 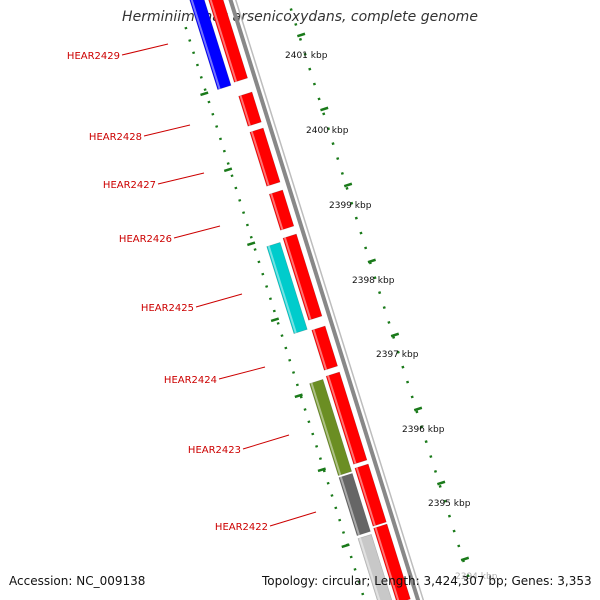 What do you see at coordinates (350, 206) in the screenshot?
I see `scale-label: 2399 kbp` at bounding box center [350, 206].